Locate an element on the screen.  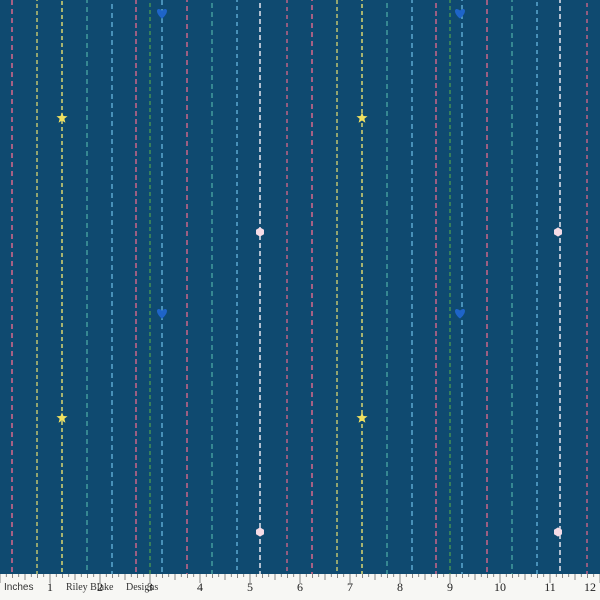
ruler-number: 7 is located at coordinates (350, 587).